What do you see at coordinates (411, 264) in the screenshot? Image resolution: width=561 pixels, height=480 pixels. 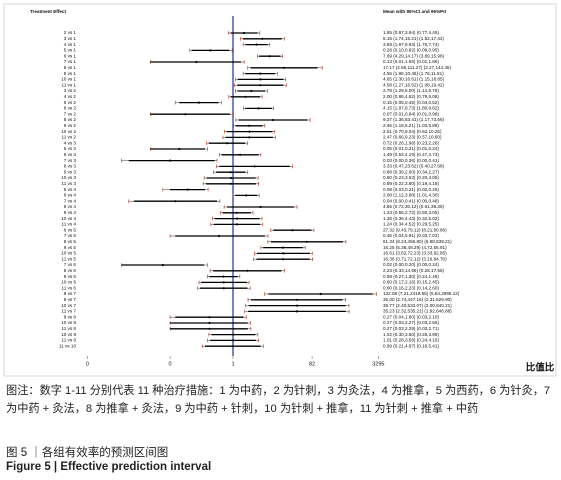 I see `row-estimate: 0.02 (0.00,0.20) (0.00,0.24)` at bounding box center [411, 264].